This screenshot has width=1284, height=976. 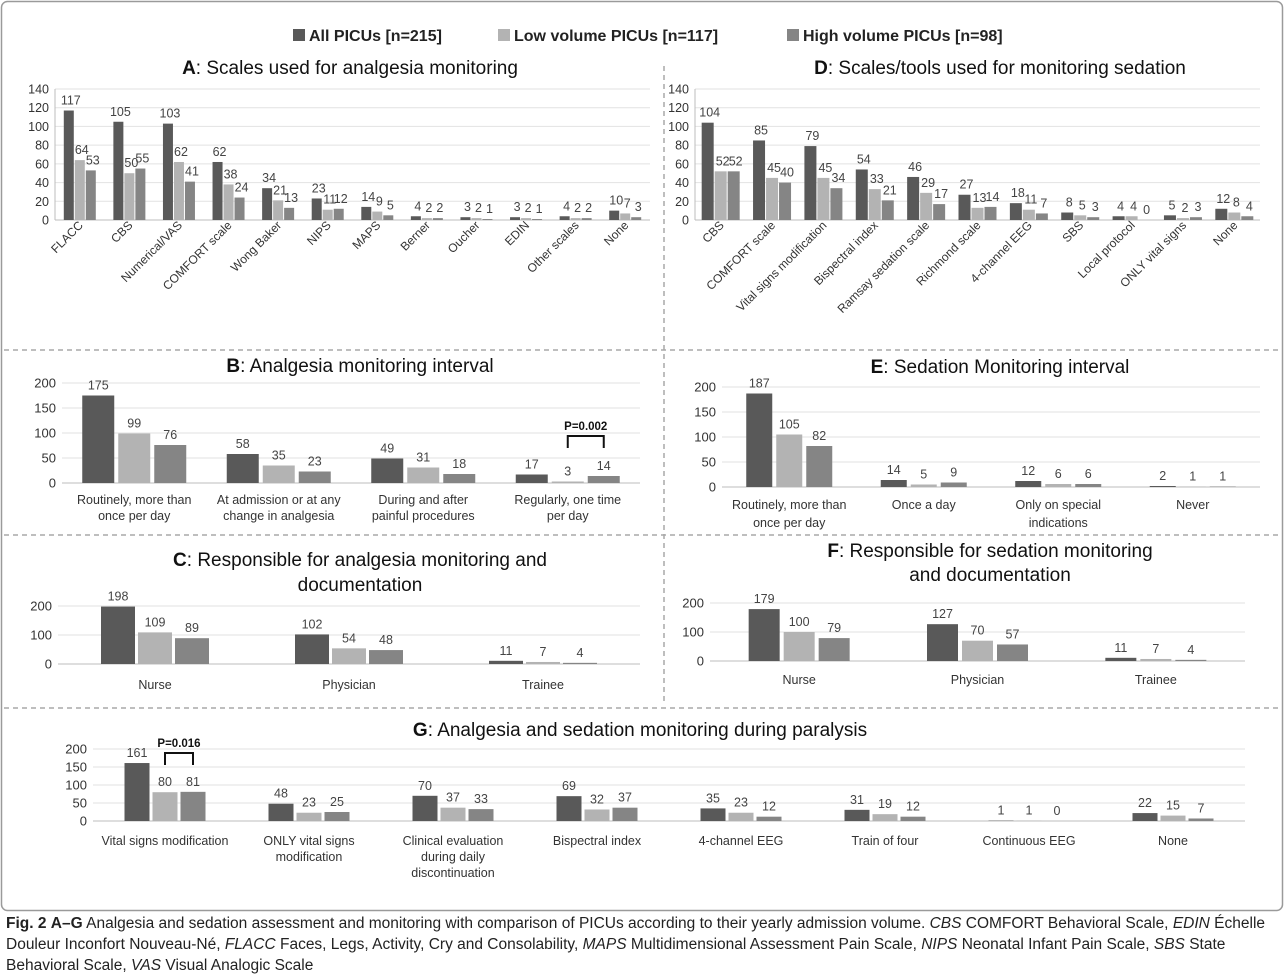 What do you see at coordinates (627, 203) in the screenshot?
I see `data-label: 7` at bounding box center [627, 203].